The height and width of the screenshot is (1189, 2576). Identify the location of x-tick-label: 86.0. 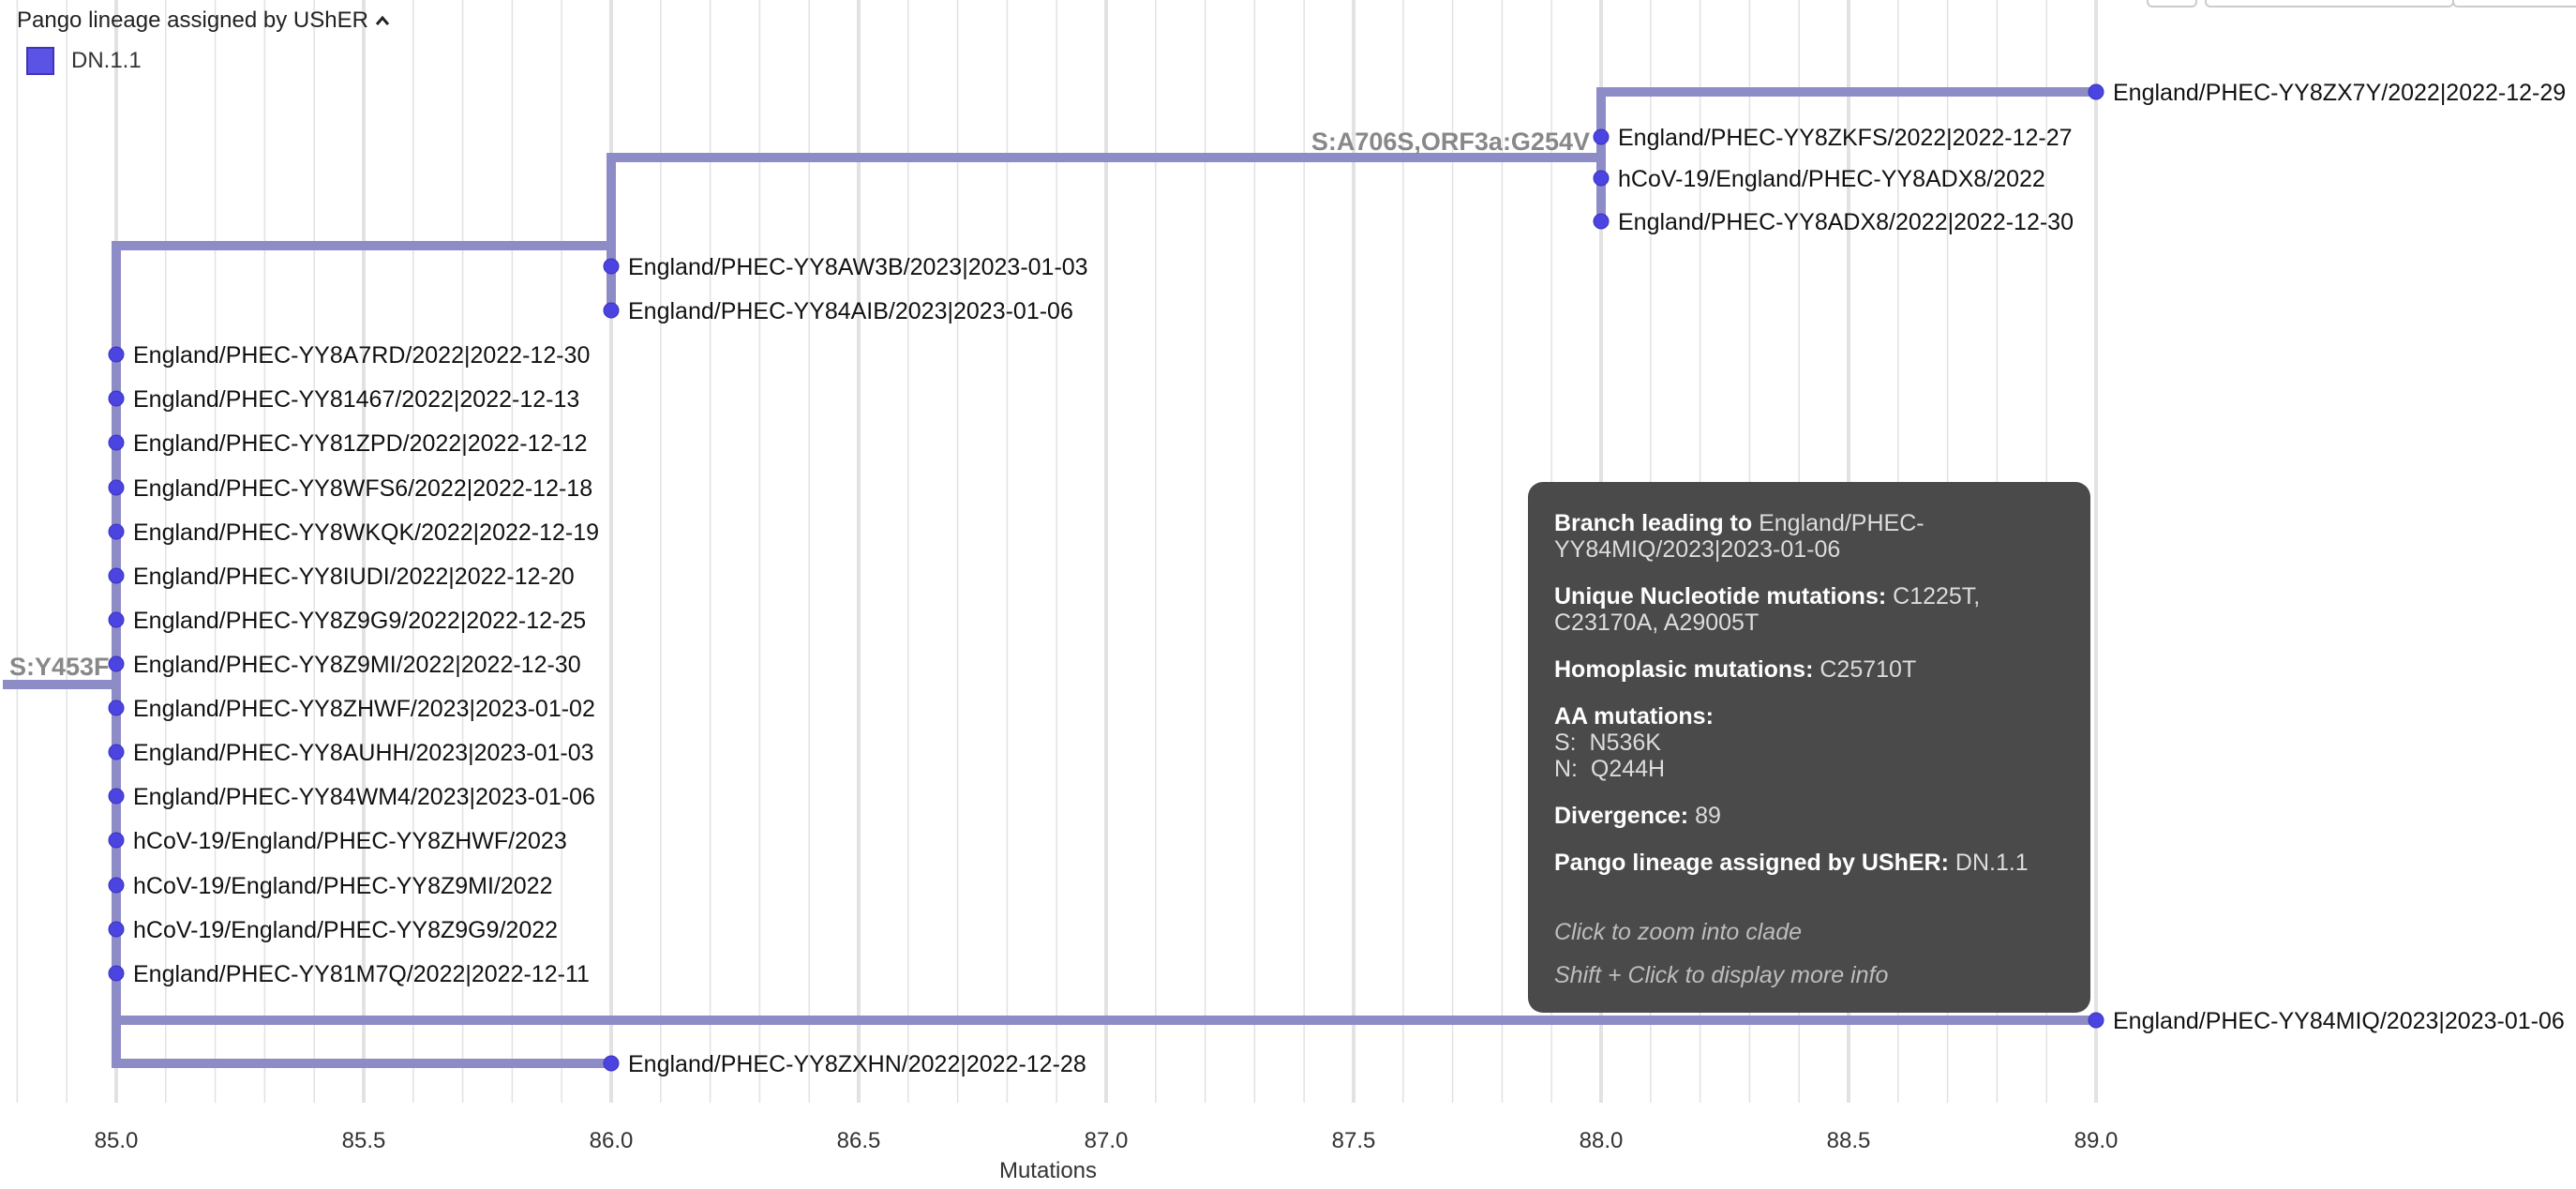
(612, 1140).